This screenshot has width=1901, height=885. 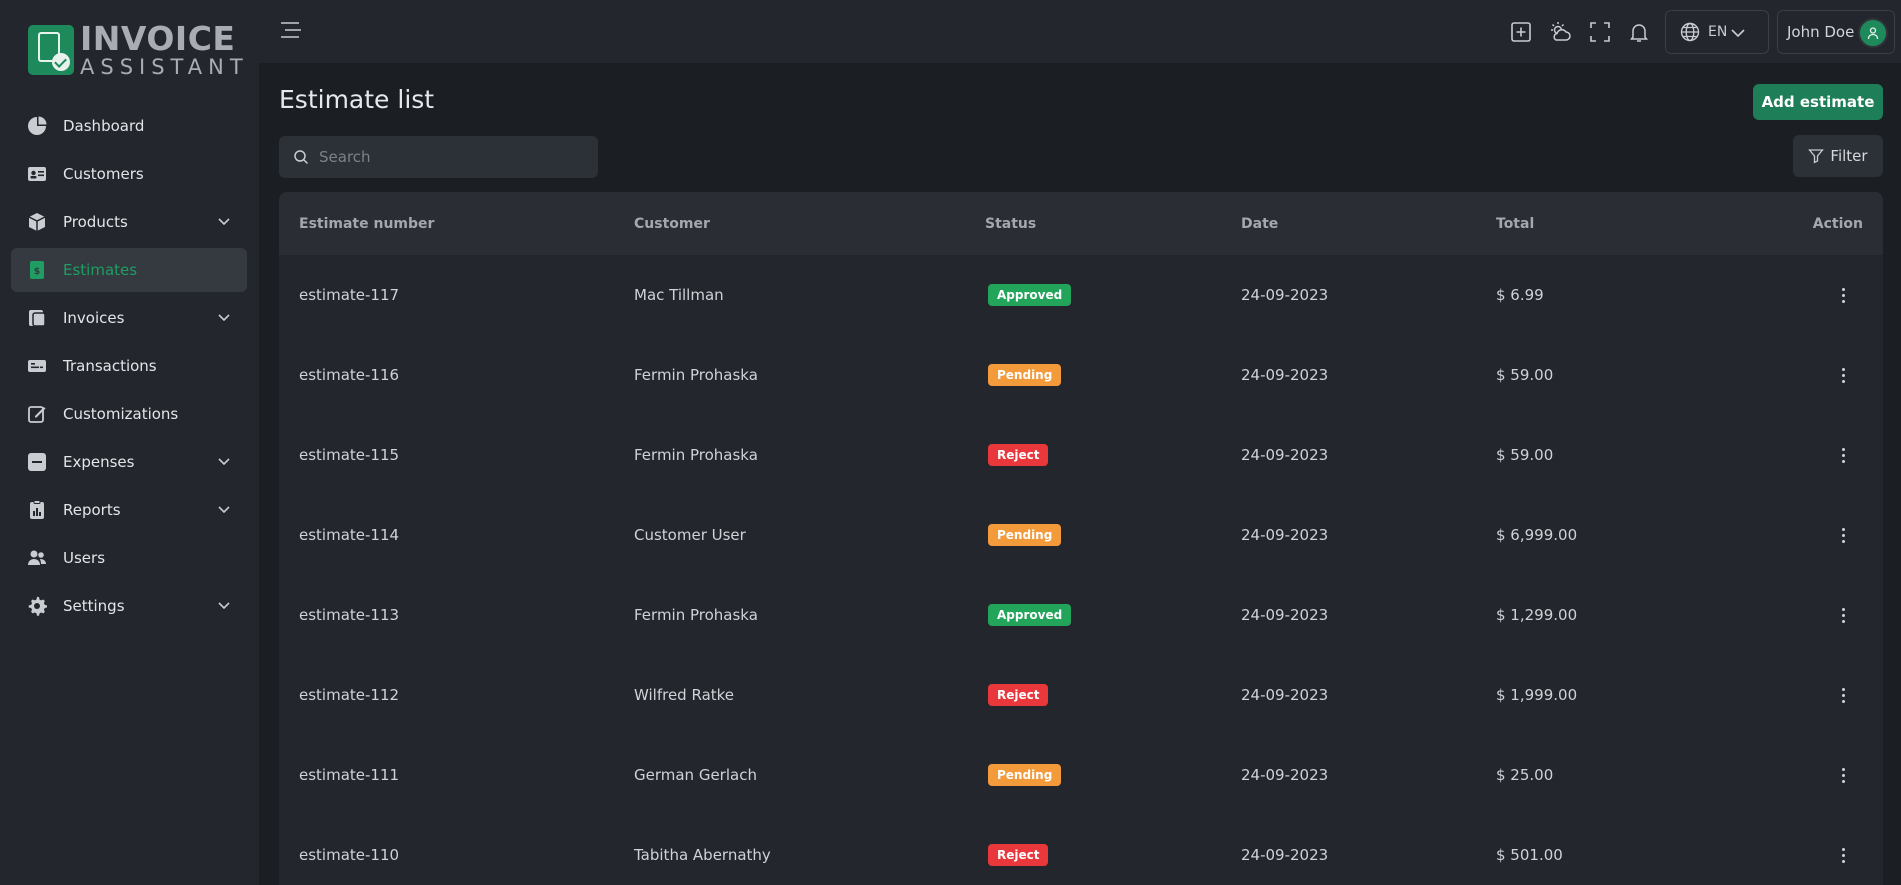 What do you see at coordinates (129, 318) in the screenshot?
I see `sidebar-item-invoices: Invoices` at bounding box center [129, 318].